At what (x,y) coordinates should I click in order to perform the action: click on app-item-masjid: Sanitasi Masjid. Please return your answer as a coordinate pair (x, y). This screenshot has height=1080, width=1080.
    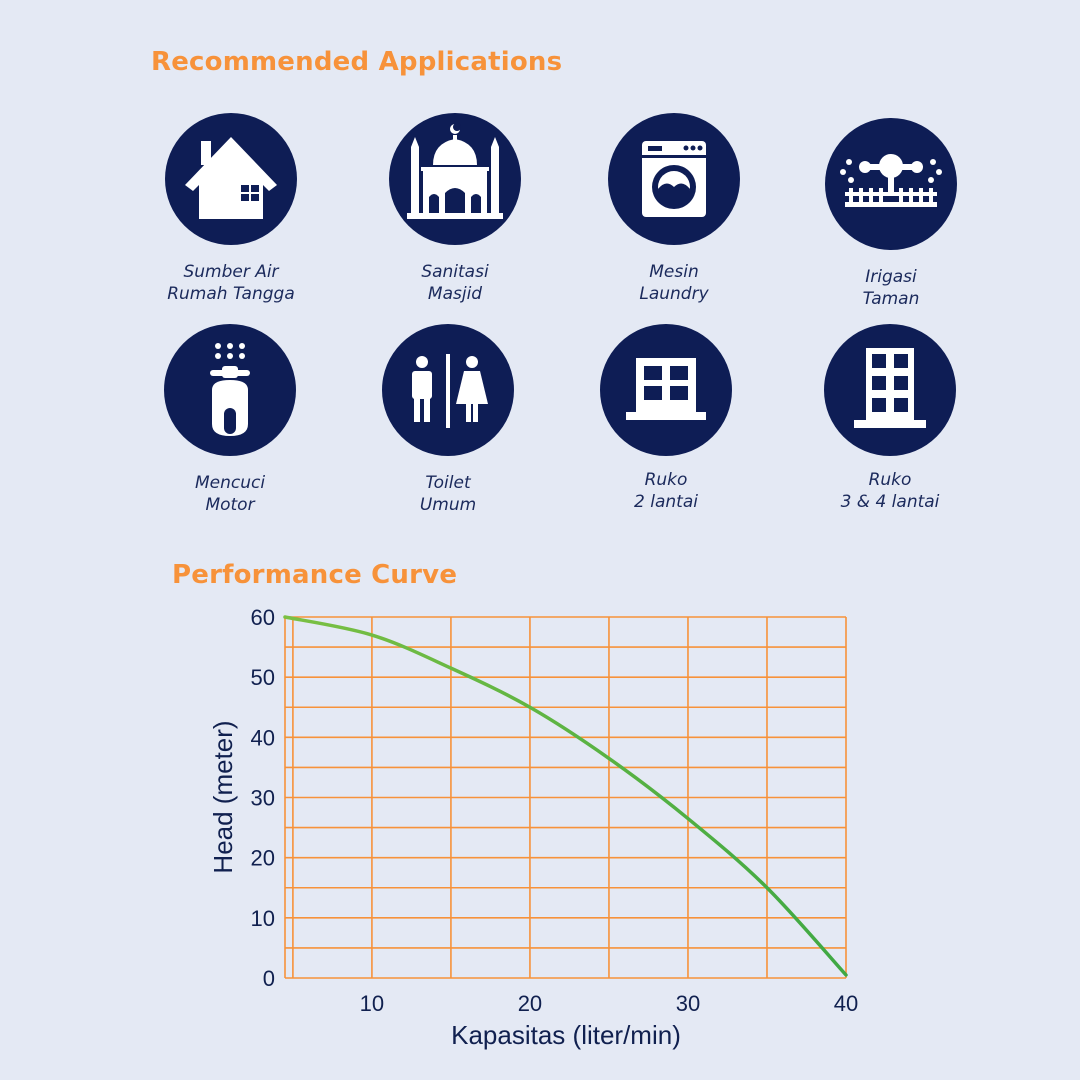
    Looking at the image, I should click on (455, 209).